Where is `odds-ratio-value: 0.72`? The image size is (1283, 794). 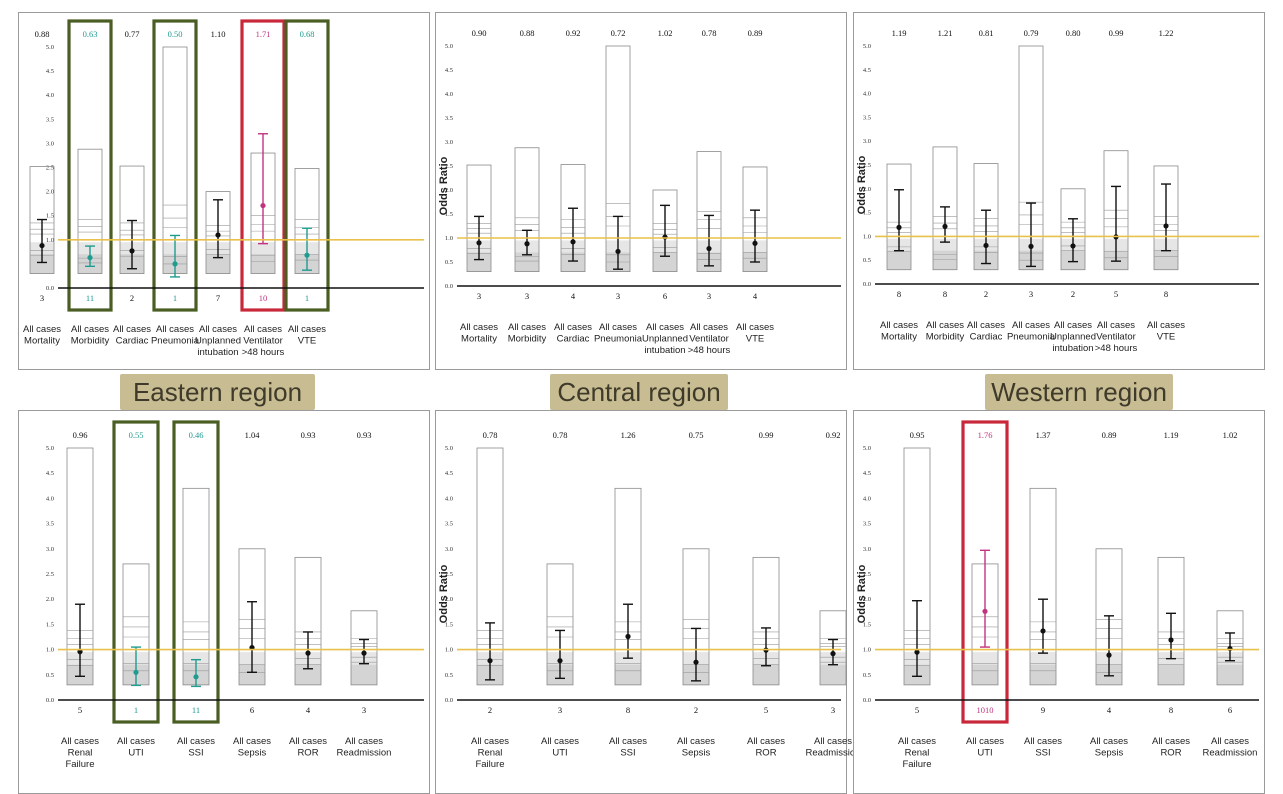
odds-ratio-value: 0.72 is located at coordinates (618, 33).